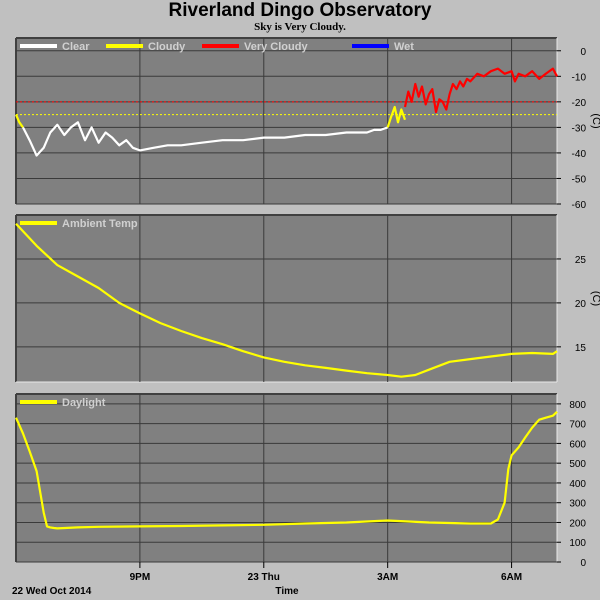 Image resolution: width=600 pixels, height=600 pixels. Describe the element at coordinates (579, 128) in the screenshot. I see `y-tick-label: -30` at that location.